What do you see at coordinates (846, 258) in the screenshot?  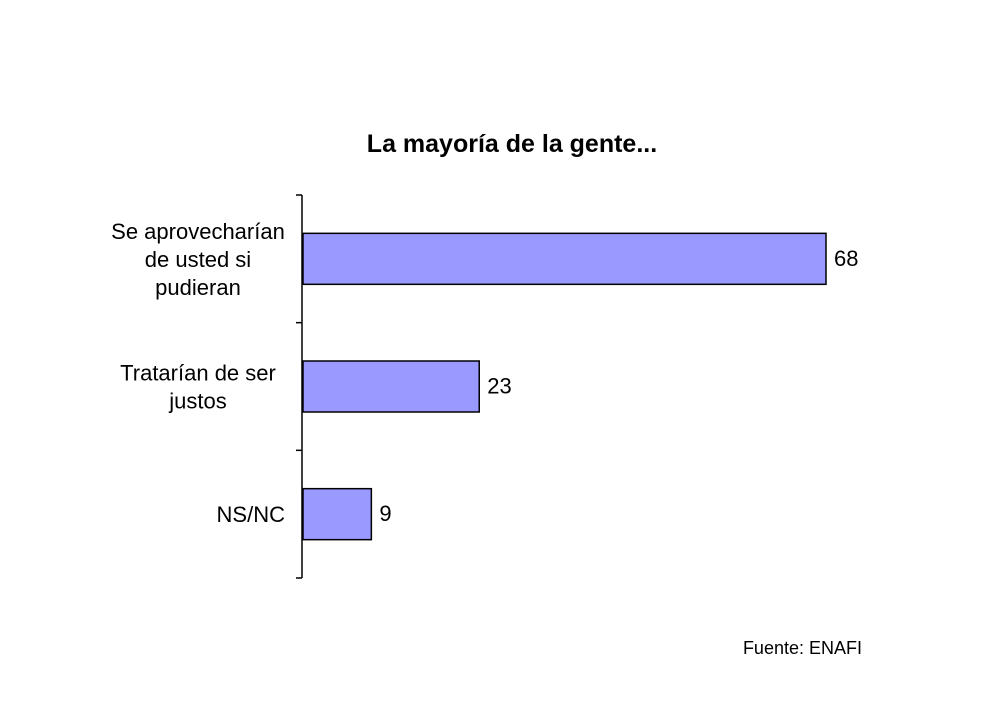 I see `data-label: 68` at bounding box center [846, 258].